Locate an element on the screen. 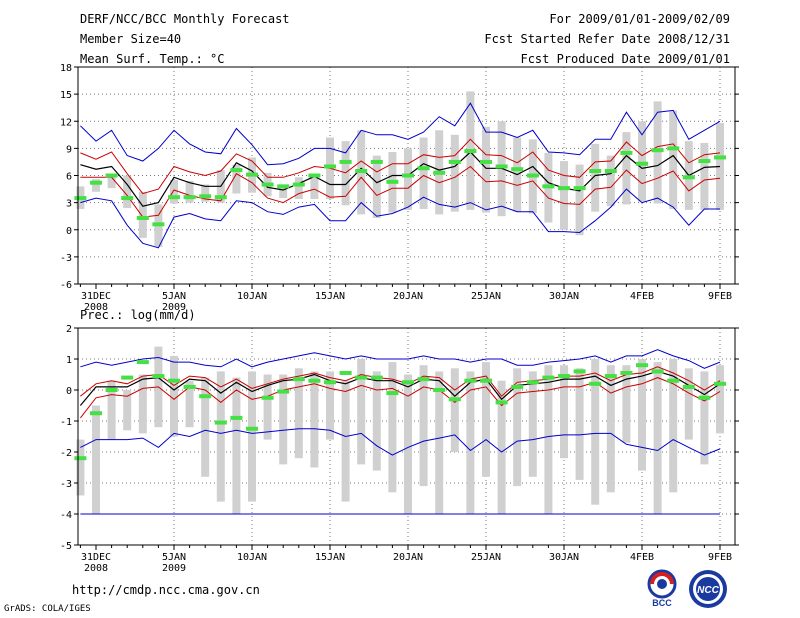 The image size is (800, 618). temp-xtick-label: 25JAN is located at coordinates (486, 296).